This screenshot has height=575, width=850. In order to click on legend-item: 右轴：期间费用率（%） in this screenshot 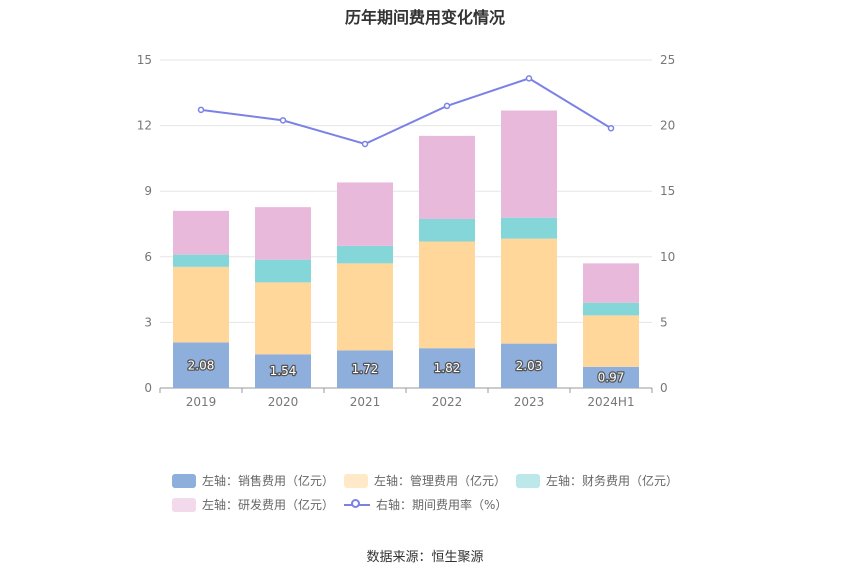, I will do `click(425, 504)`.